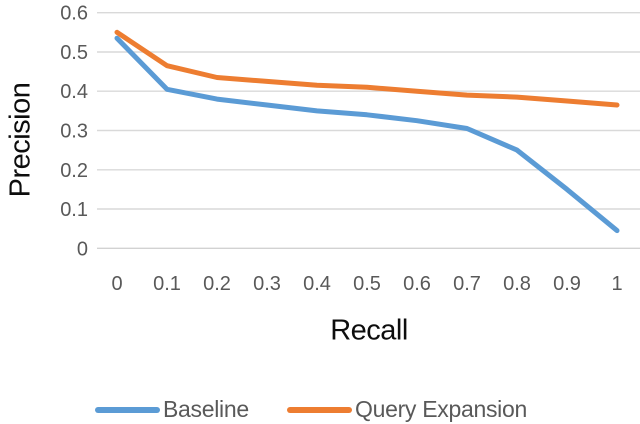 This screenshot has height=424, width=640. I want to click on x-tick-label: 0.2, so click(217, 284).